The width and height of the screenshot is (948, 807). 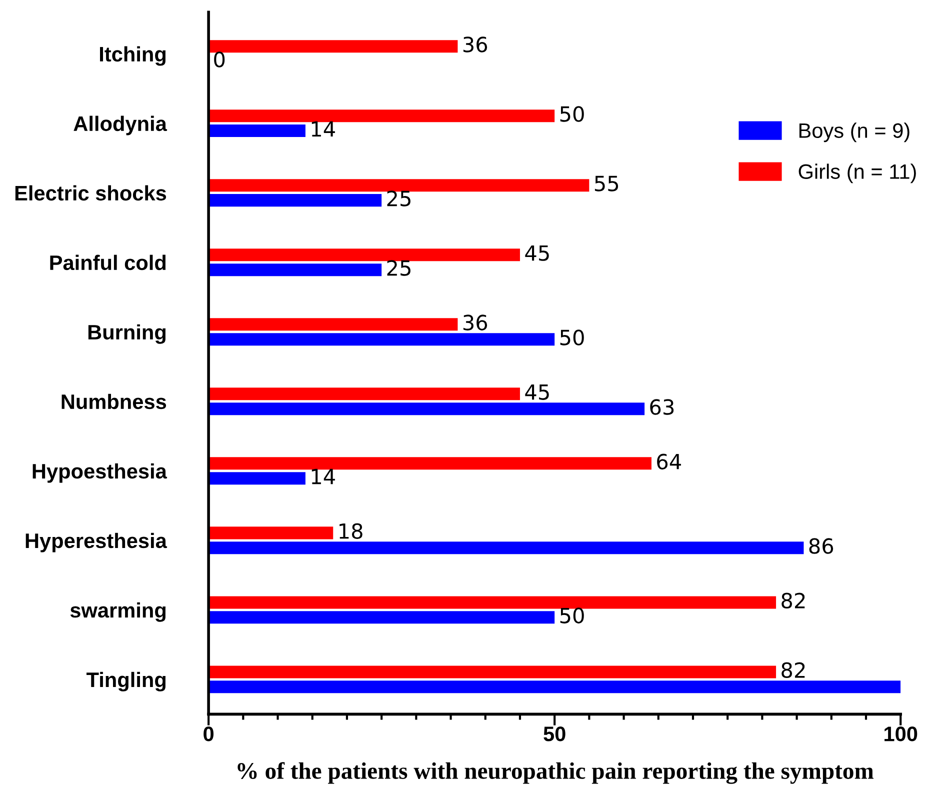 What do you see at coordinates (121, 126) in the screenshot?
I see `y-tick-label: Allodynia` at bounding box center [121, 126].